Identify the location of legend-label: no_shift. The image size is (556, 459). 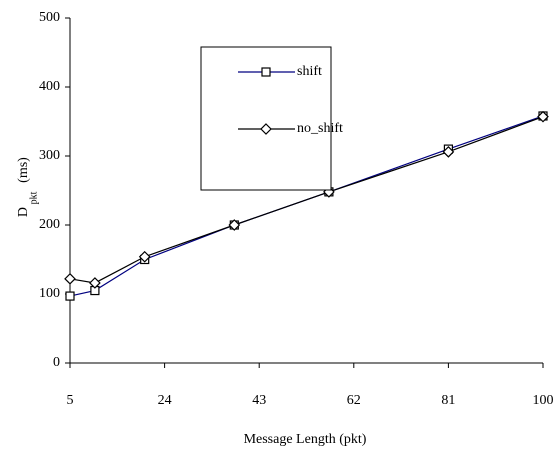
(320, 128).